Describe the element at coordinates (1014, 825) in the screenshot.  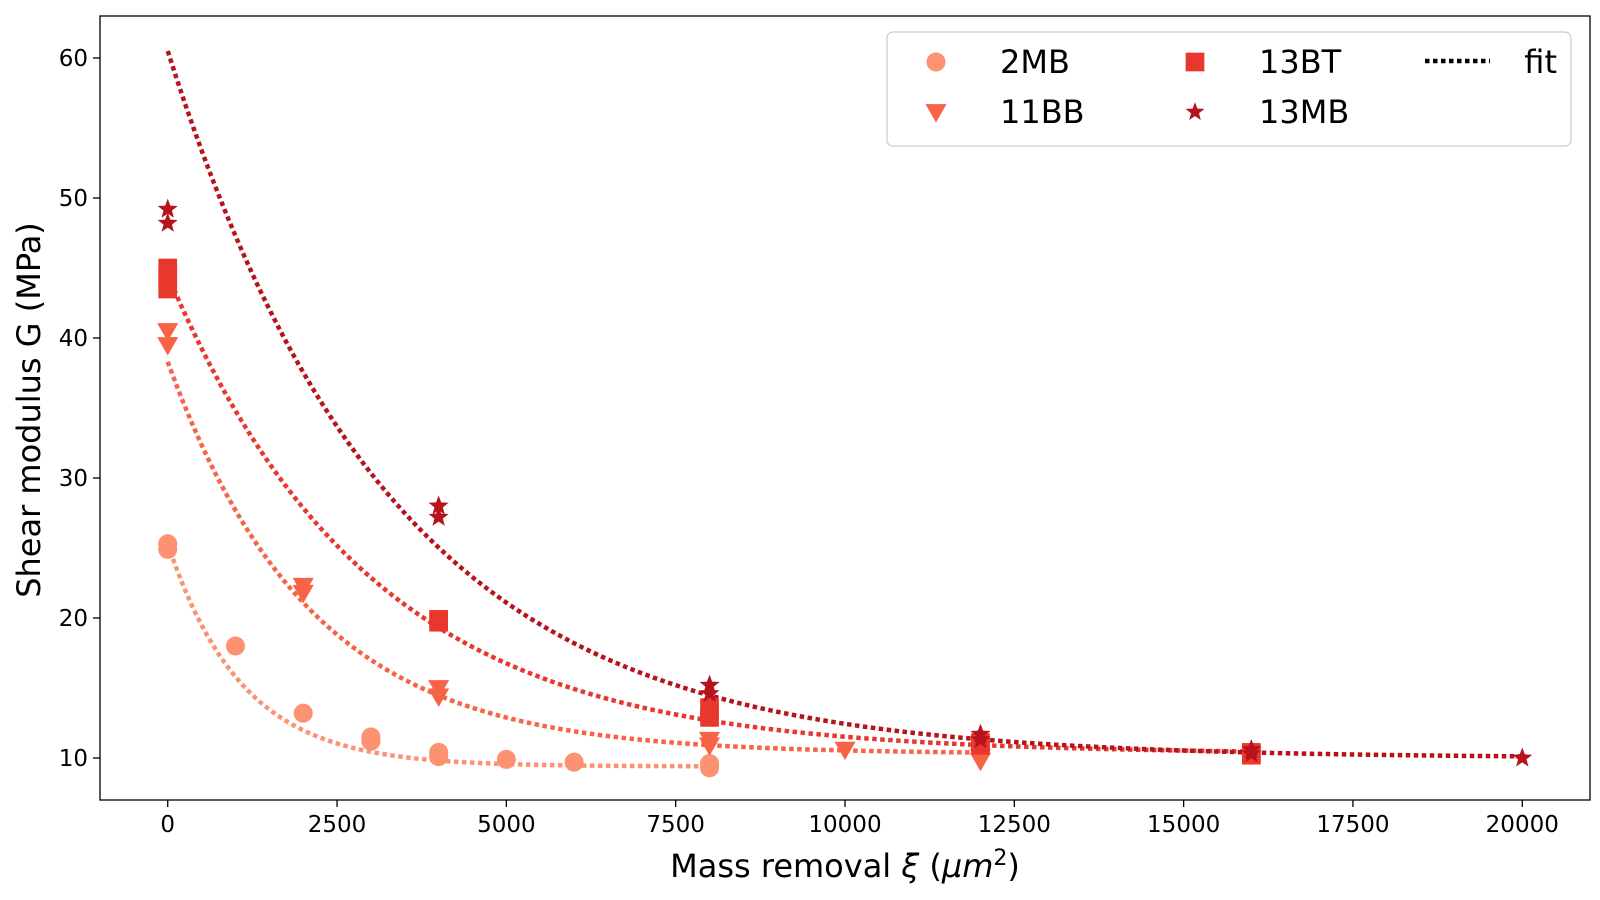
I see `x-tick-label: 12500` at that location.